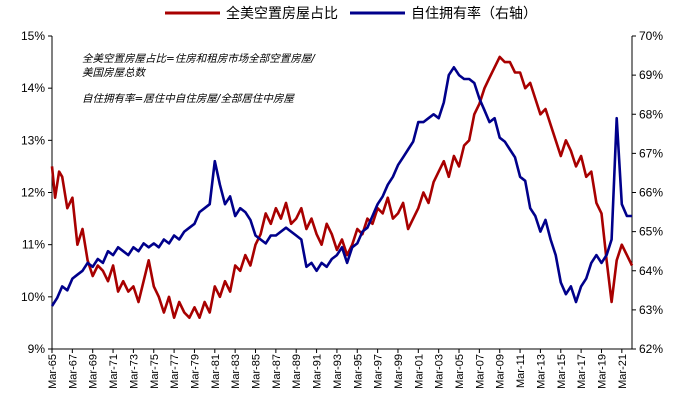 The width and height of the screenshot is (685, 413). What do you see at coordinates (651, 153) in the screenshot?
I see `right-tick-label: 67%` at bounding box center [651, 153].